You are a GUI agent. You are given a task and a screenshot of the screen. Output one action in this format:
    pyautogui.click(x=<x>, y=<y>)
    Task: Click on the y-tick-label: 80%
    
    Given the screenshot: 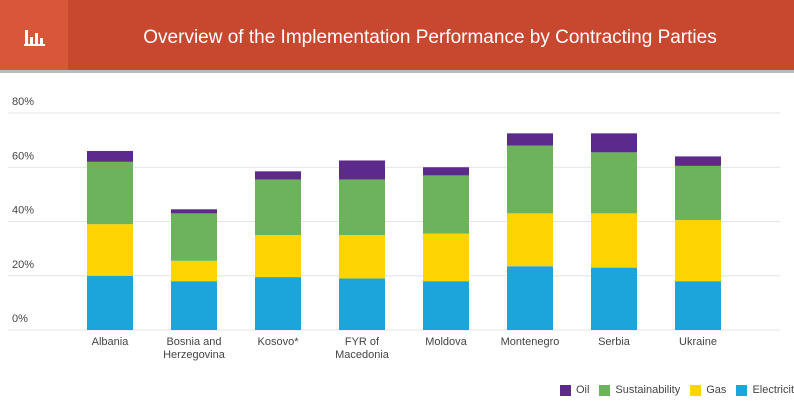 What is the action you would take?
    pyautogui.click(x=23, y=102)
    